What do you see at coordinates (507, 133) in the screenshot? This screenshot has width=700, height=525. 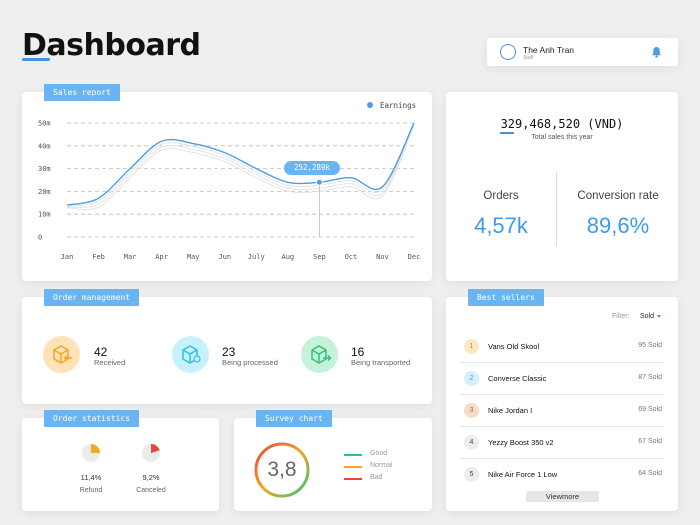 I see `total-sales-underline` at bounding box center [507, 133].